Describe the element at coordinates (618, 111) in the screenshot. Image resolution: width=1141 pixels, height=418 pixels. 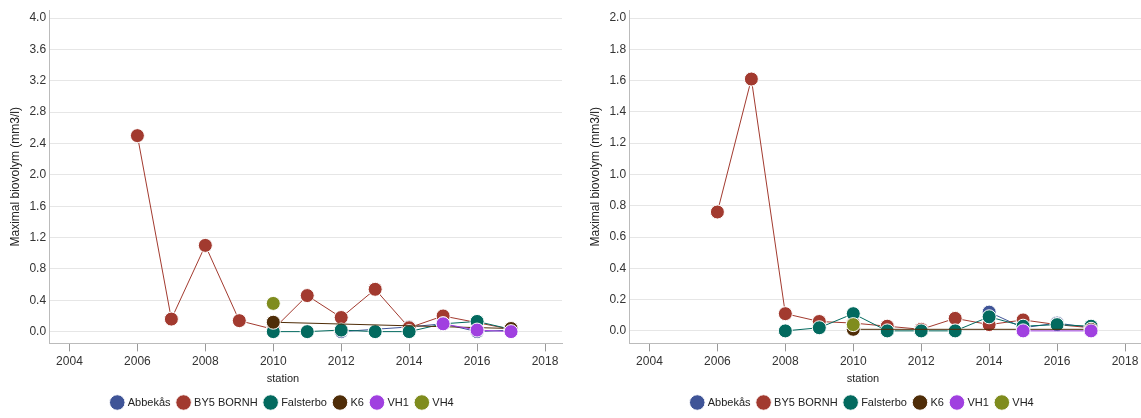
I see `y-tick-label: 1.4` at that location.